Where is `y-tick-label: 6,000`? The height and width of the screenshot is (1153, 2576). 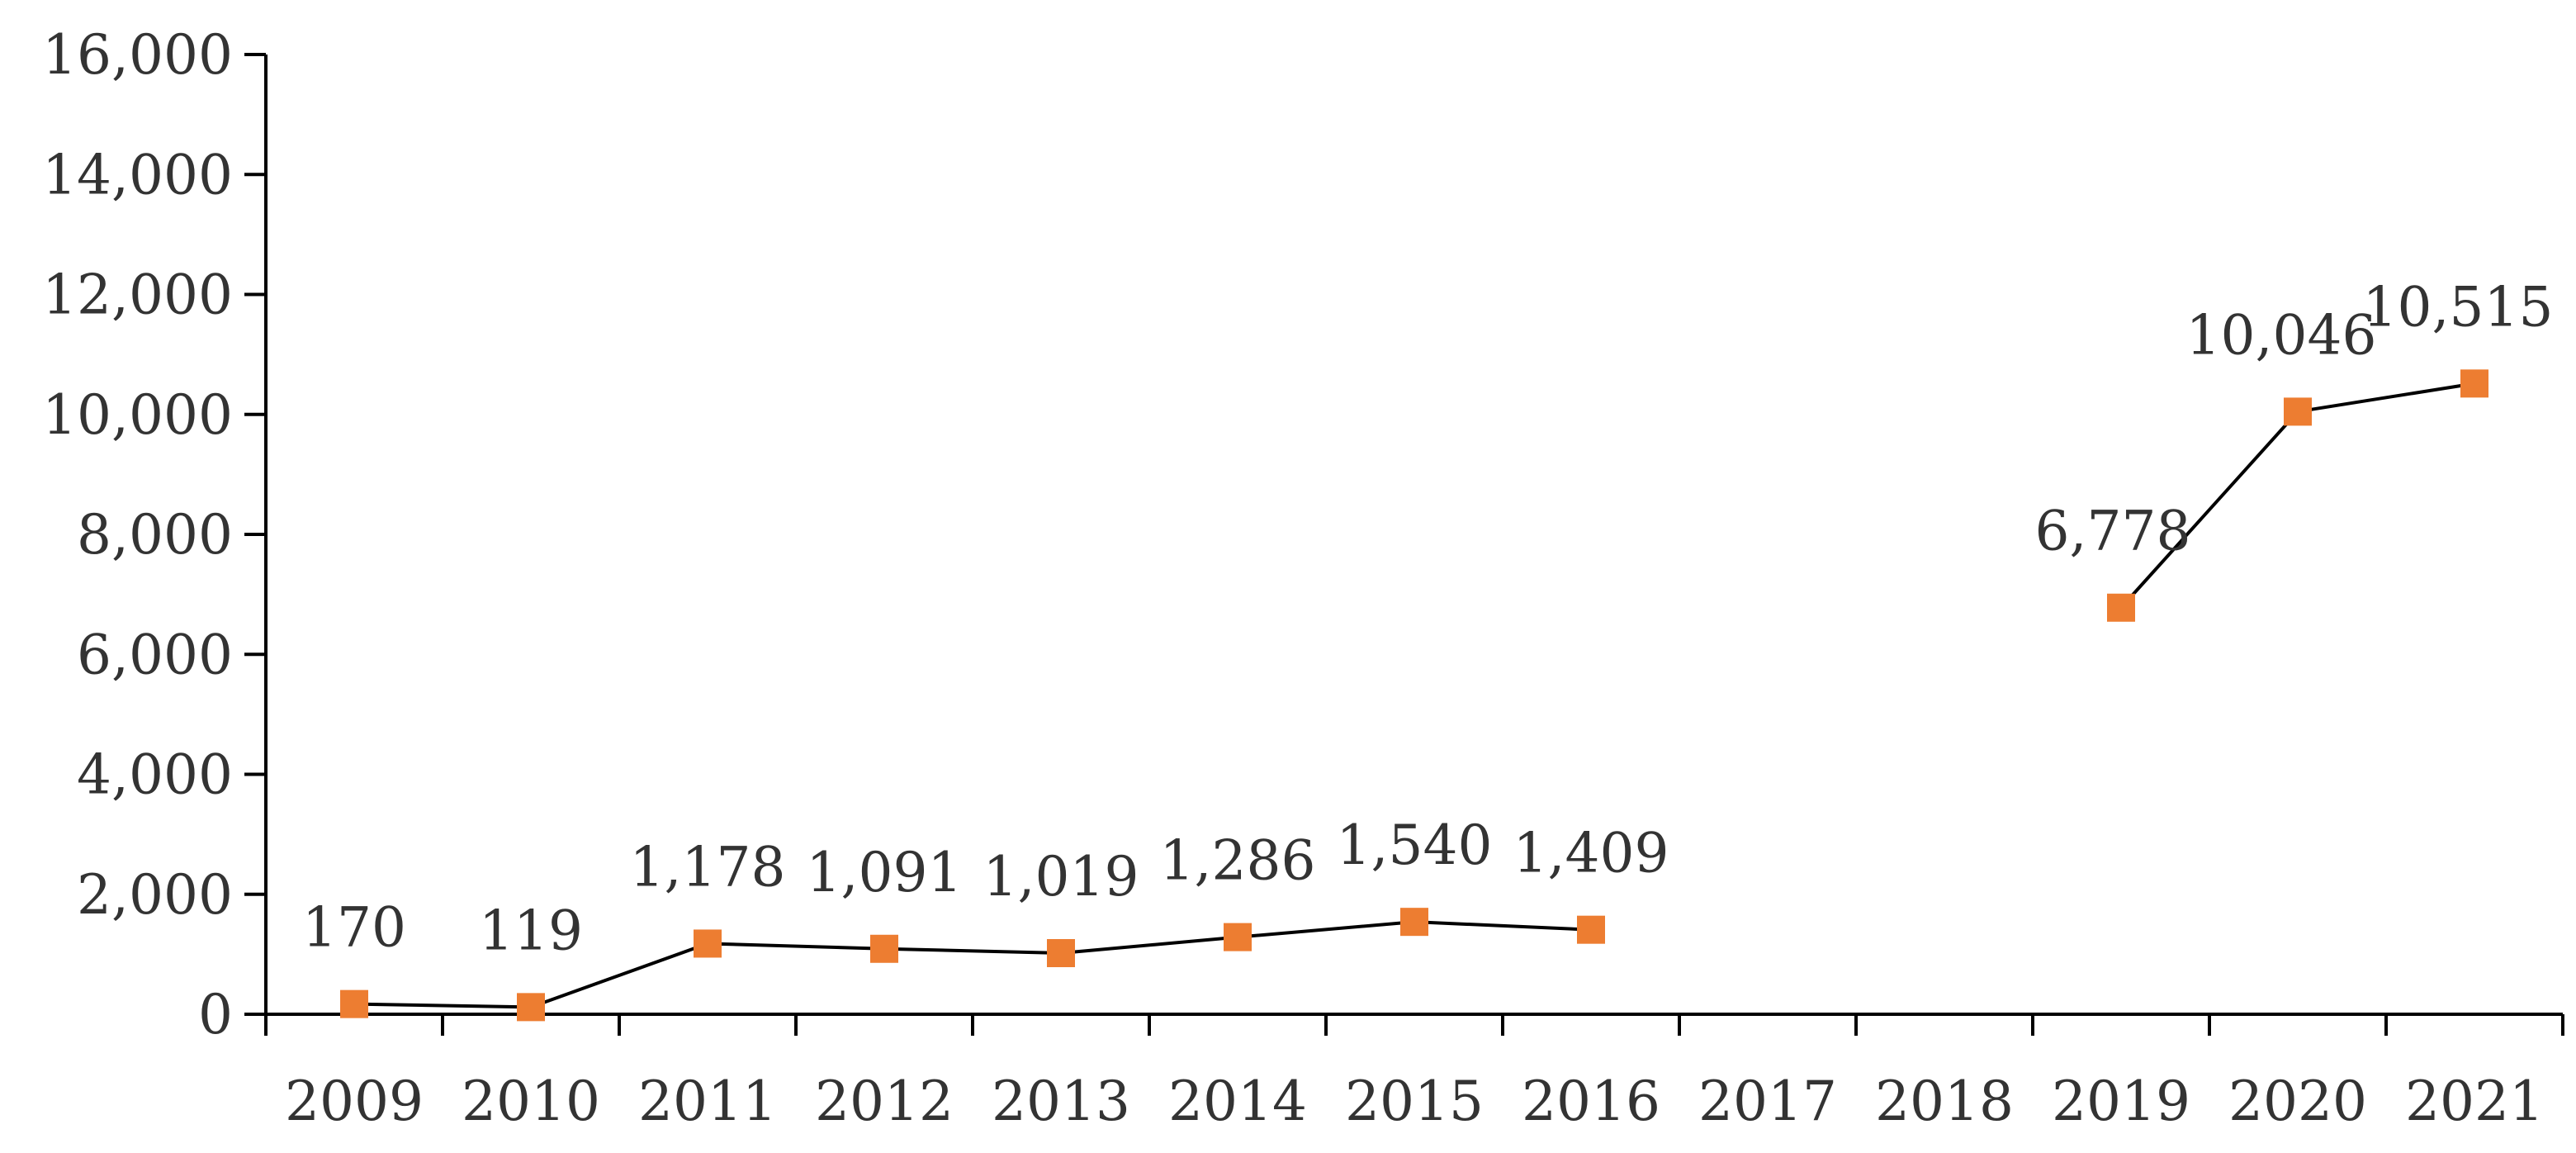
y-tick-label: 6,000 is located at coordinates (155, 654).